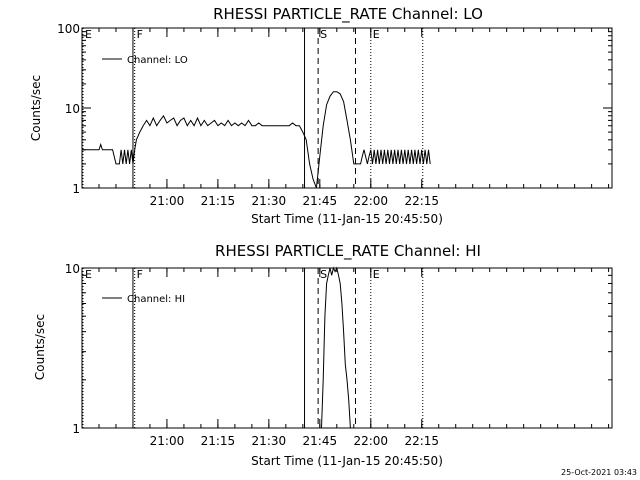  Describe the element at coordinates (320, 201) in the screenshot. I see `x-tick-label-lo: 21:45` at that location.